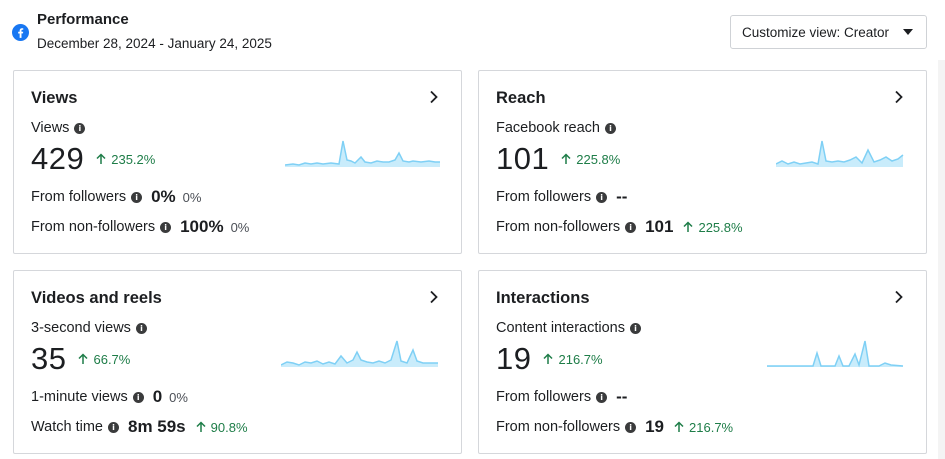 The height and width of the screenshot is (459, 945). Describe the element at coordinates (548, 128) in the screenshot. I see `metric-label-text: Facebook reach` at that location.